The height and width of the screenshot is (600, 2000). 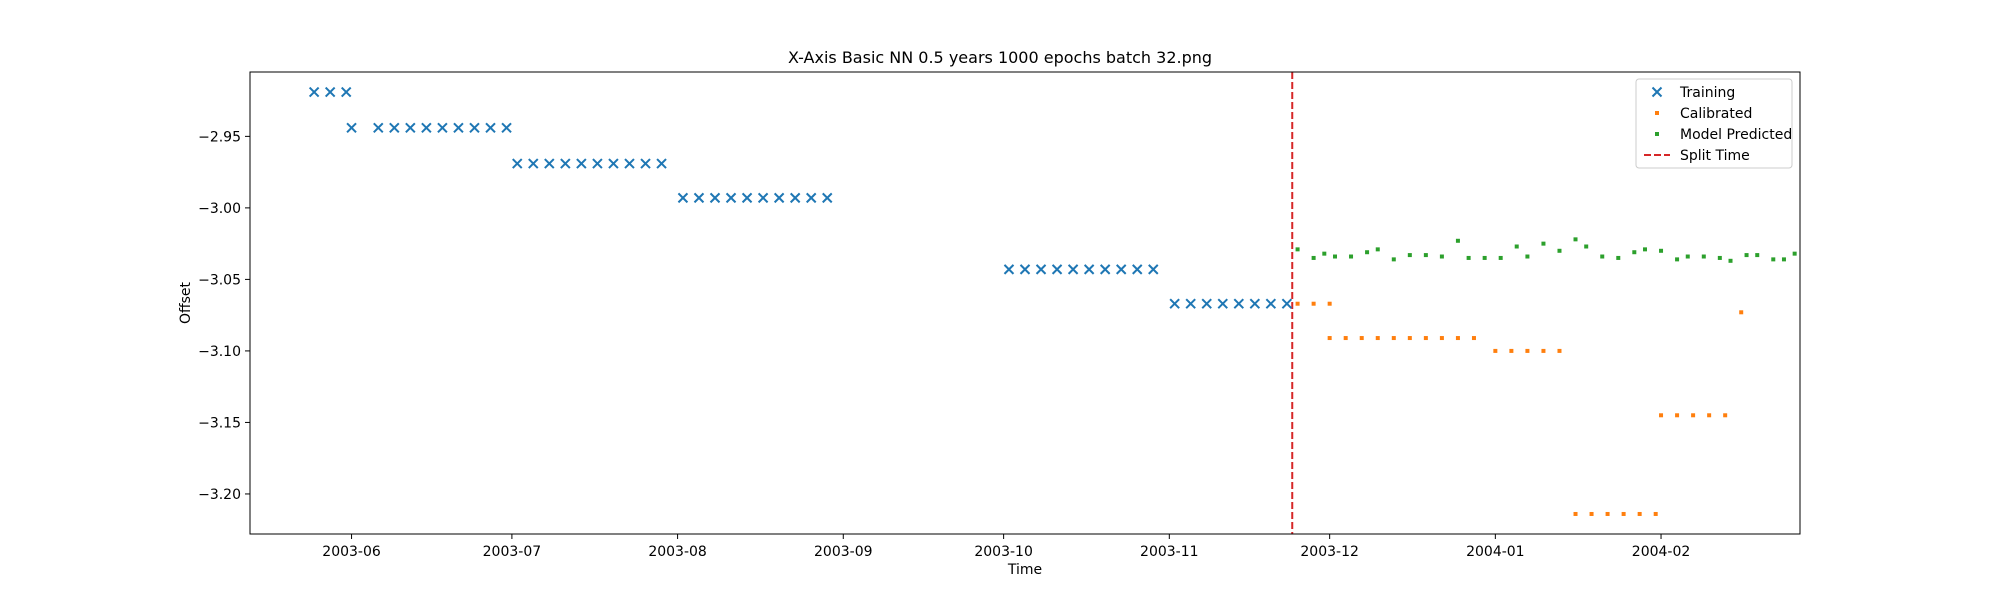 What do you see at coordinates (512, 552) in the screenshot?
I see `x-tick-label: 2003-07` at bounding box center [512, 552].